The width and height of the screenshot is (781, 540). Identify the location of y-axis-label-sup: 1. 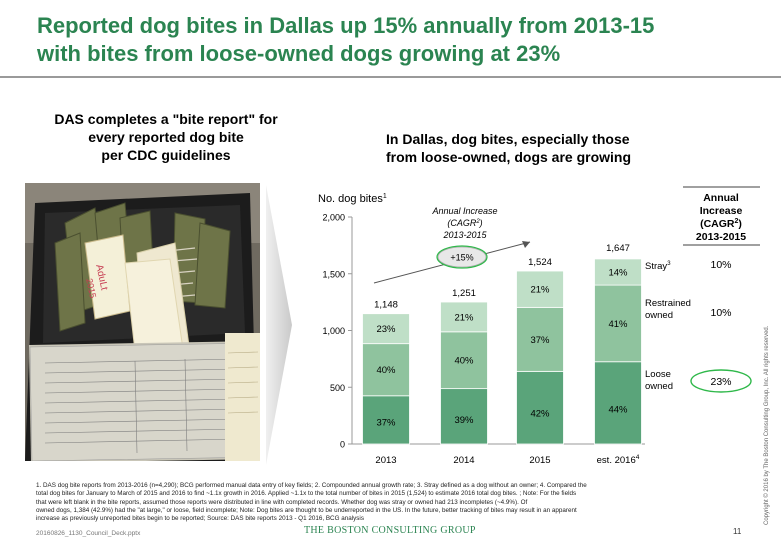
(385, 196).